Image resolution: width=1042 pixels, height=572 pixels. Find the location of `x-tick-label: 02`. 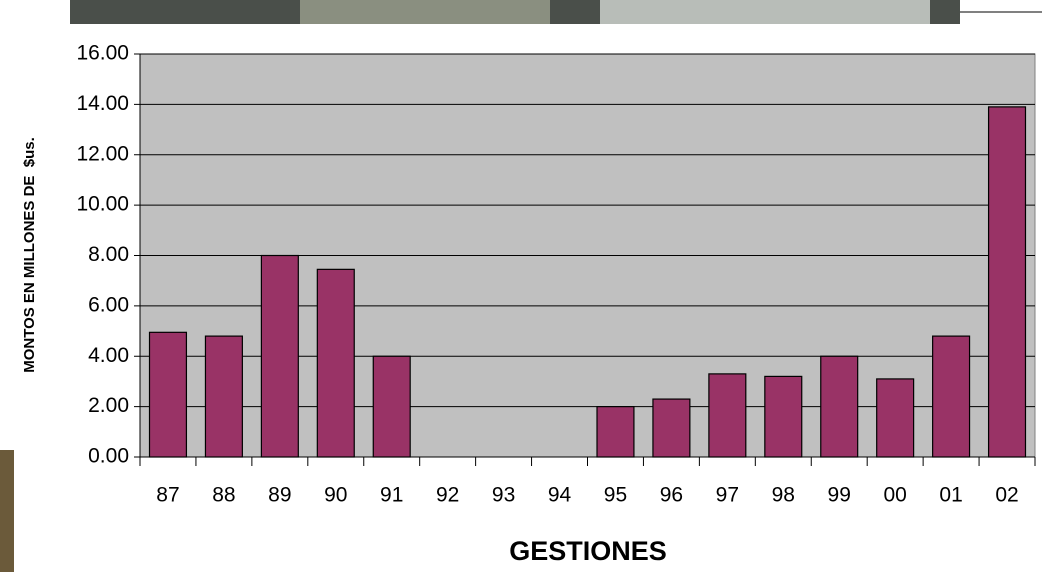

x-tick-label: 02 is located at coordinates (1006, 495).